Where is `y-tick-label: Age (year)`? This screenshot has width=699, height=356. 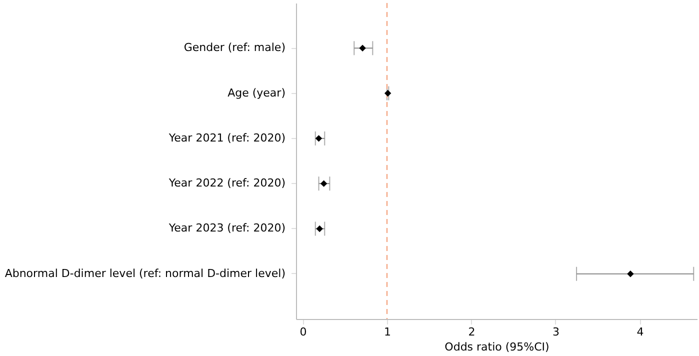 y-tick-label: Age (year) is located at coordinates (257, 93).